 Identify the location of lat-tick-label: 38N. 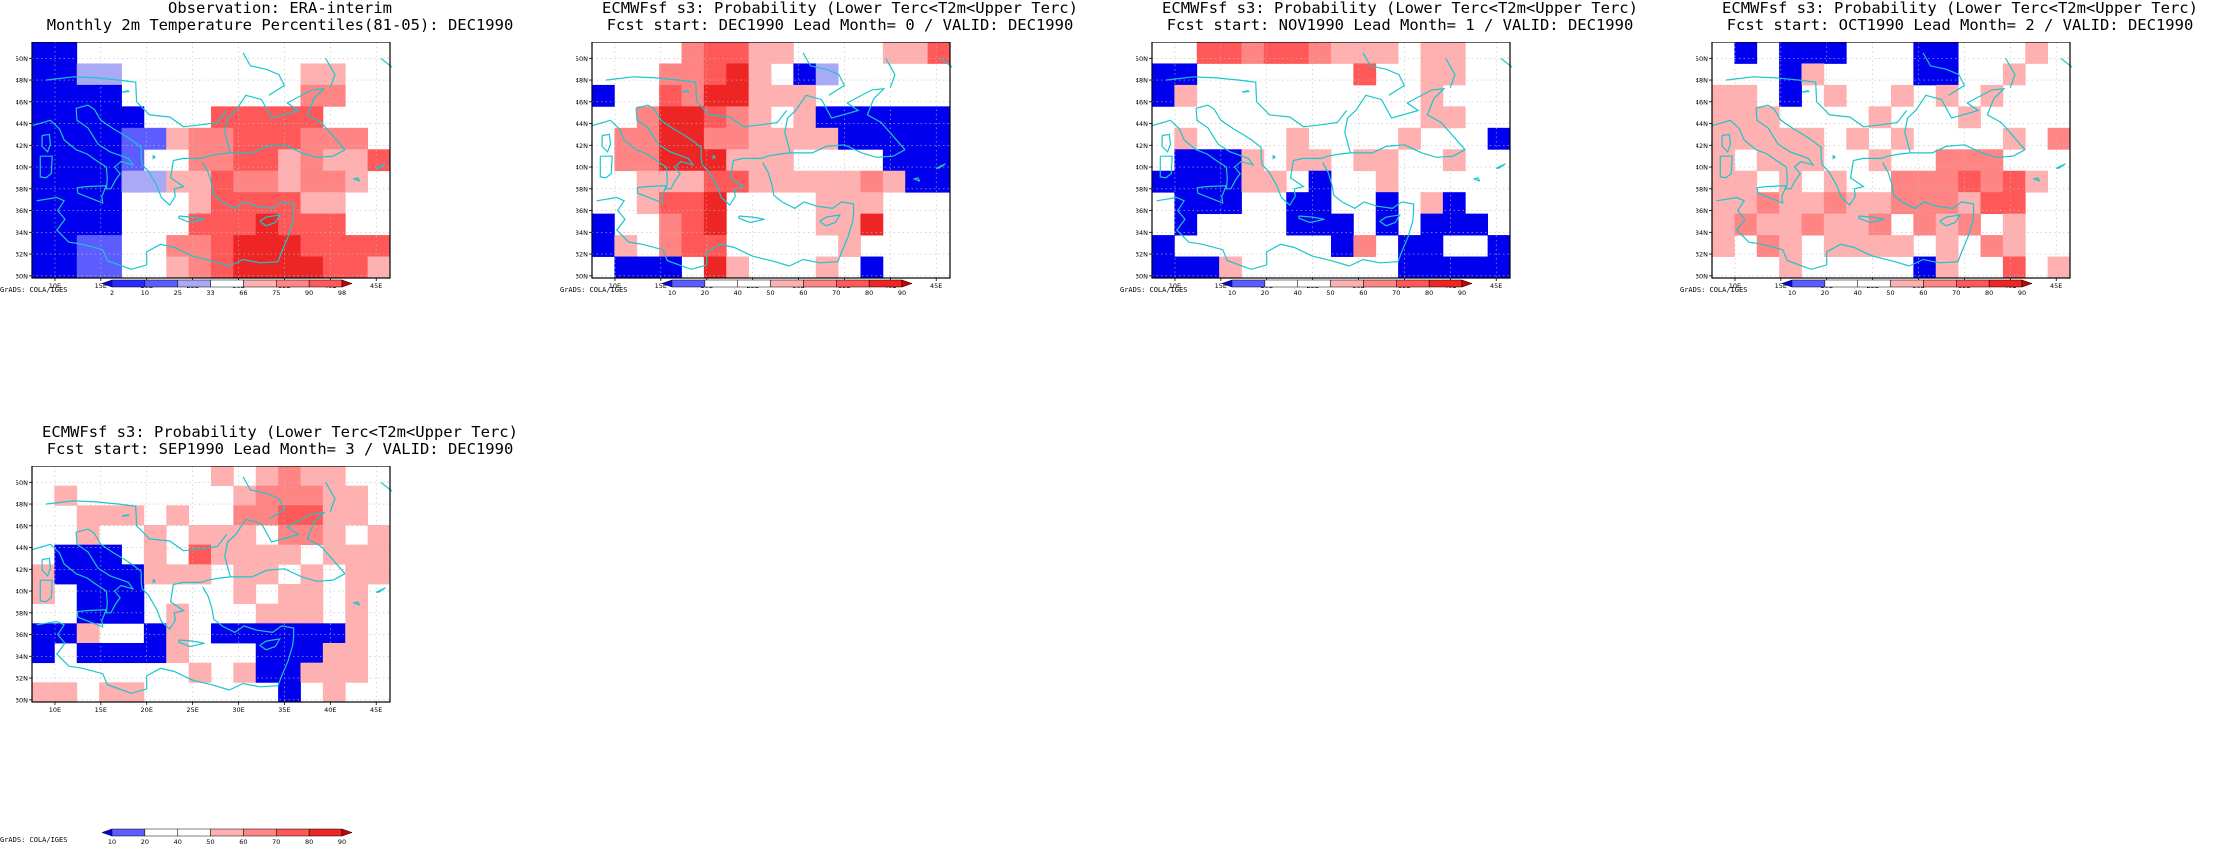
(22, 189).